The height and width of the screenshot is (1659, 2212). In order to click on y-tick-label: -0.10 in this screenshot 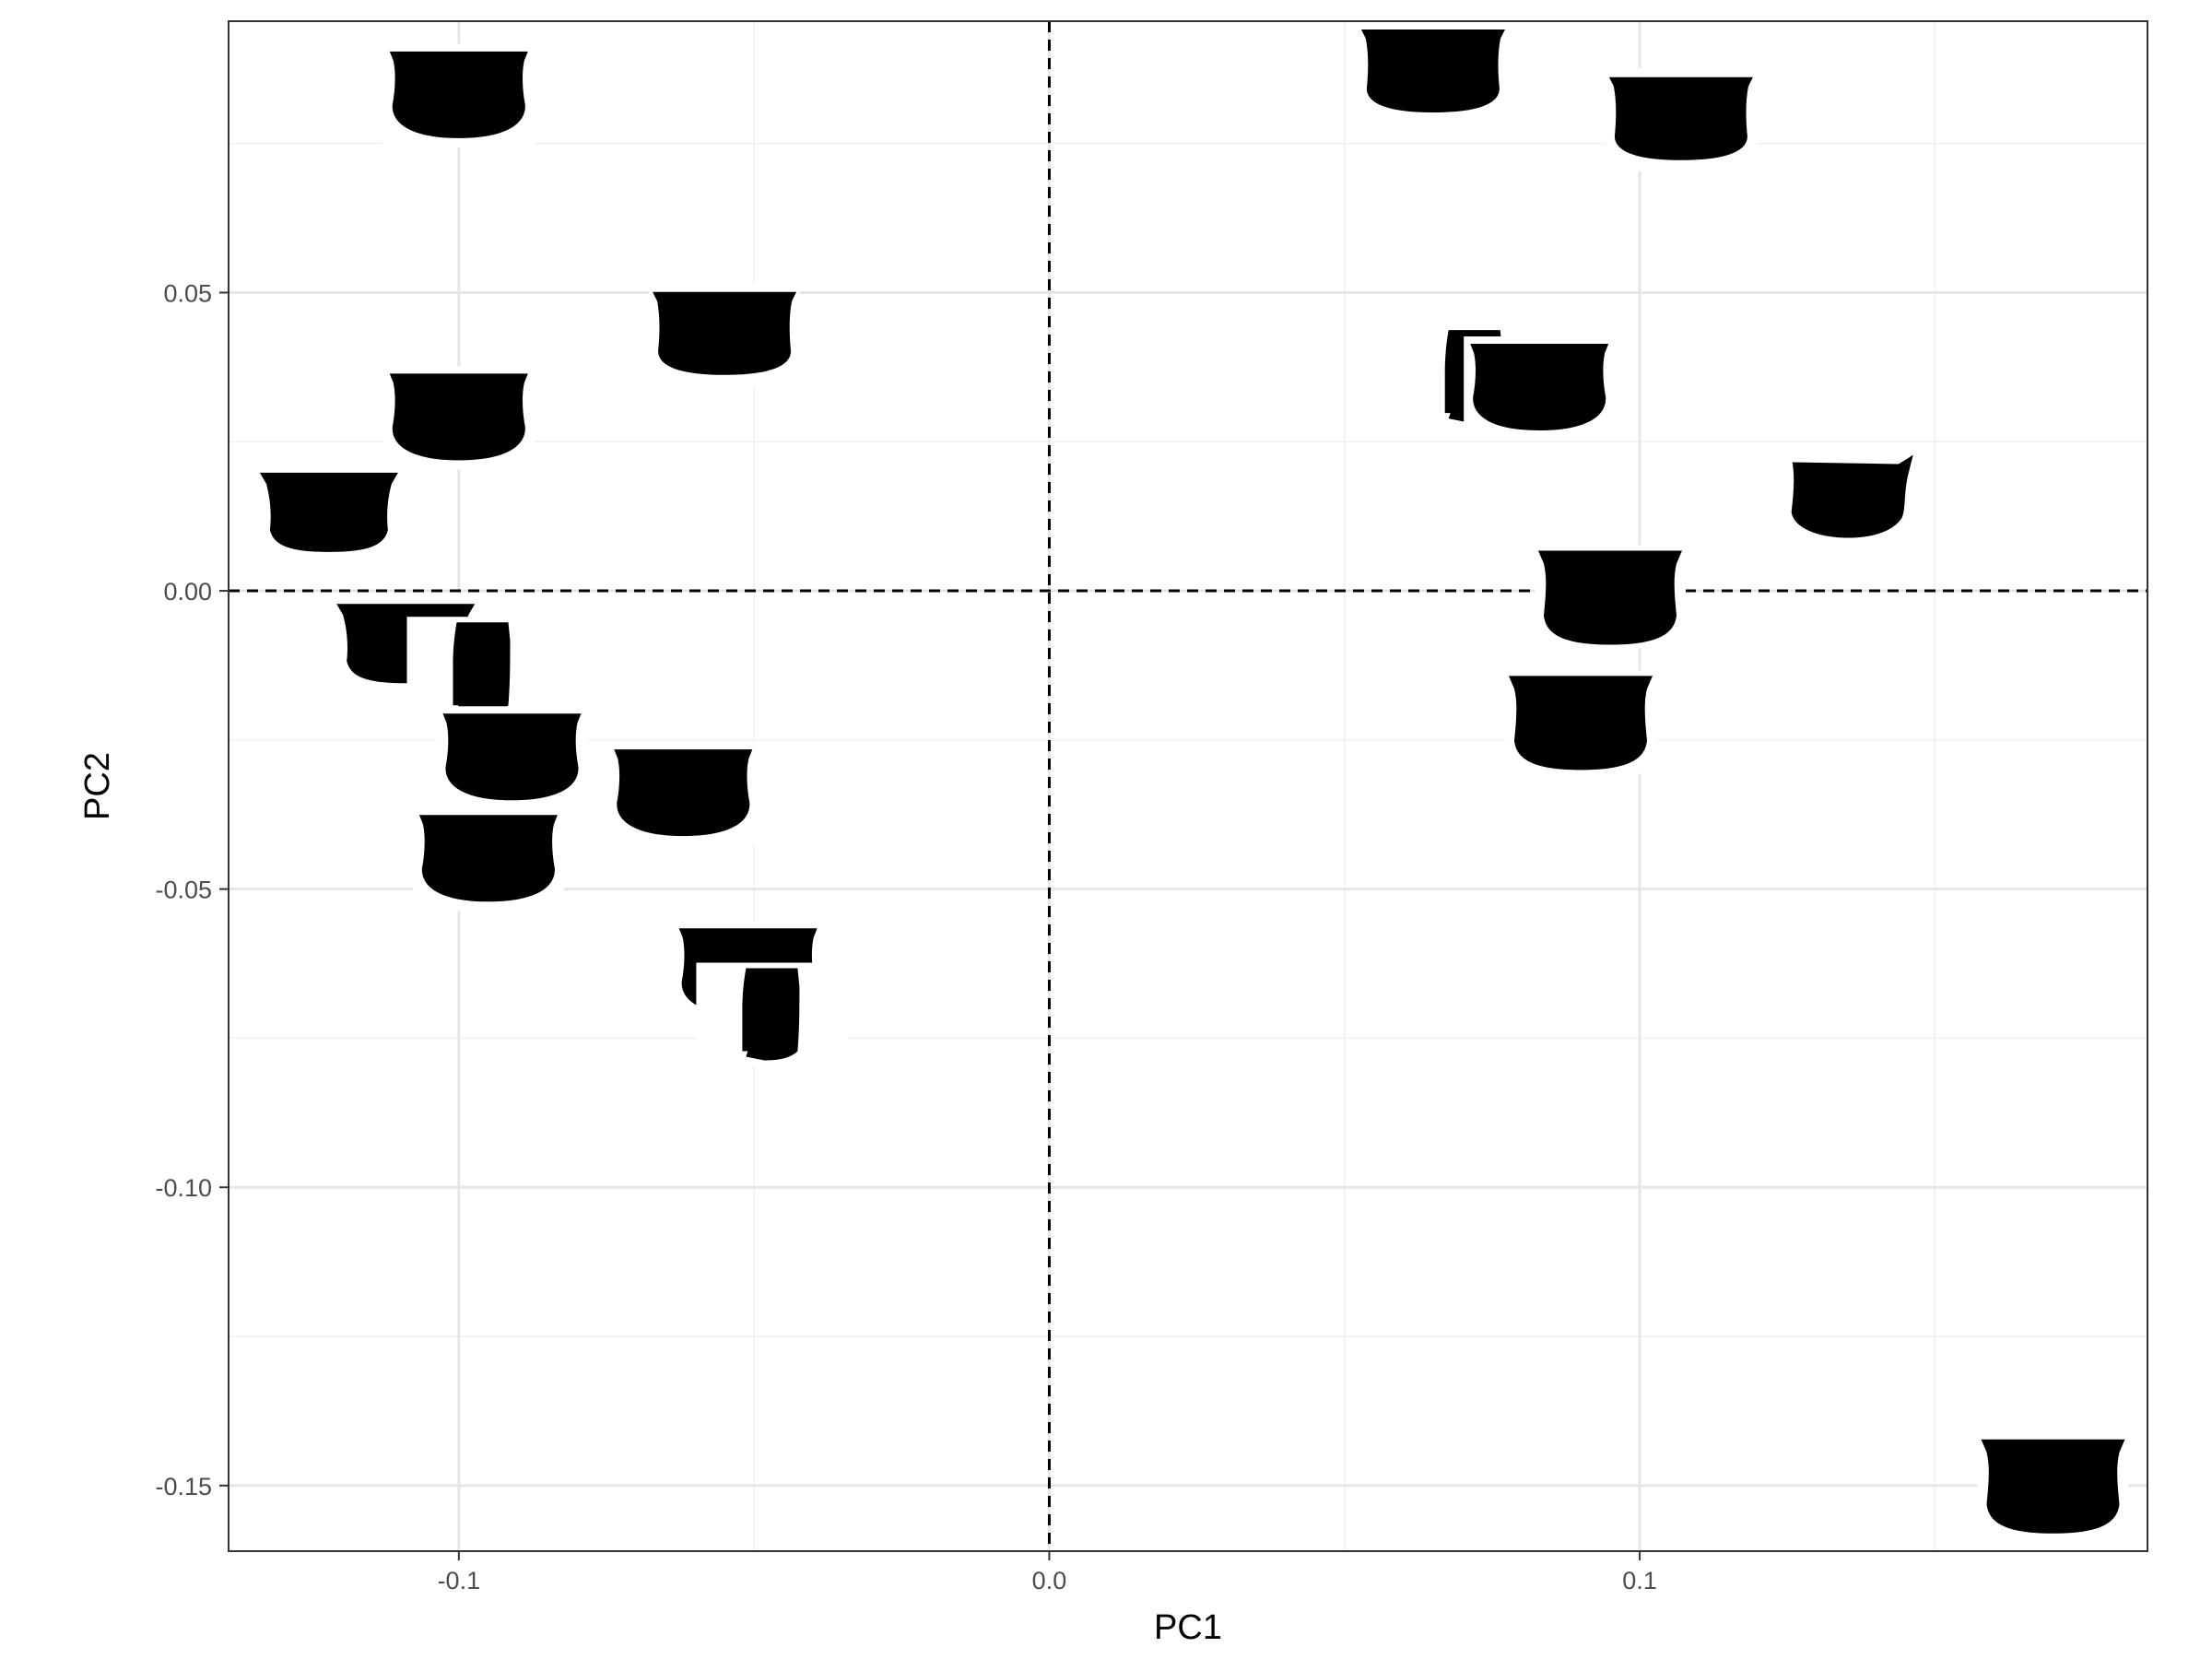, I will do `click(183, 1188)`.